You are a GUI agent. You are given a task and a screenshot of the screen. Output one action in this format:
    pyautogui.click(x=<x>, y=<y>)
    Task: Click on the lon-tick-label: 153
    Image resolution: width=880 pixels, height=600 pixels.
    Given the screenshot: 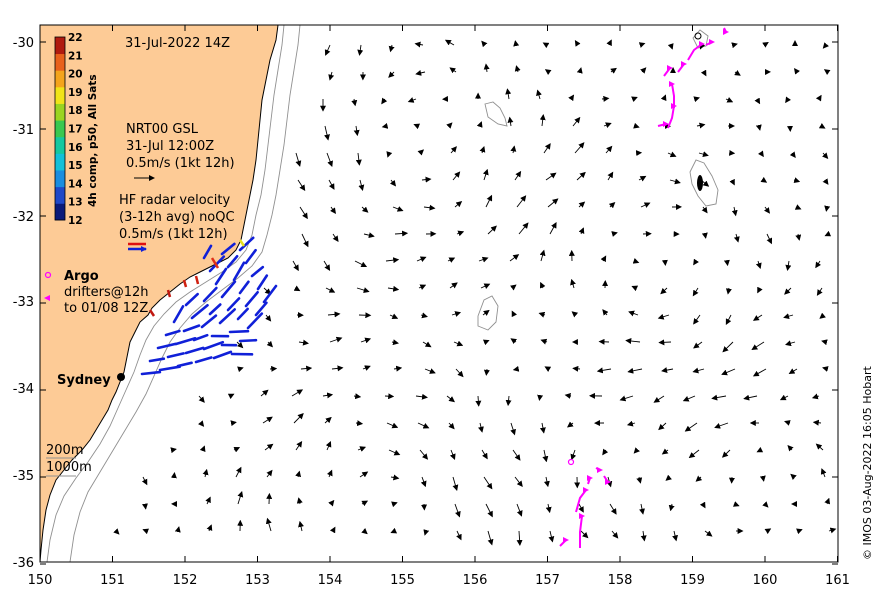 What is the action you would take?
    pyautogui.click(x=257, y=580)
    